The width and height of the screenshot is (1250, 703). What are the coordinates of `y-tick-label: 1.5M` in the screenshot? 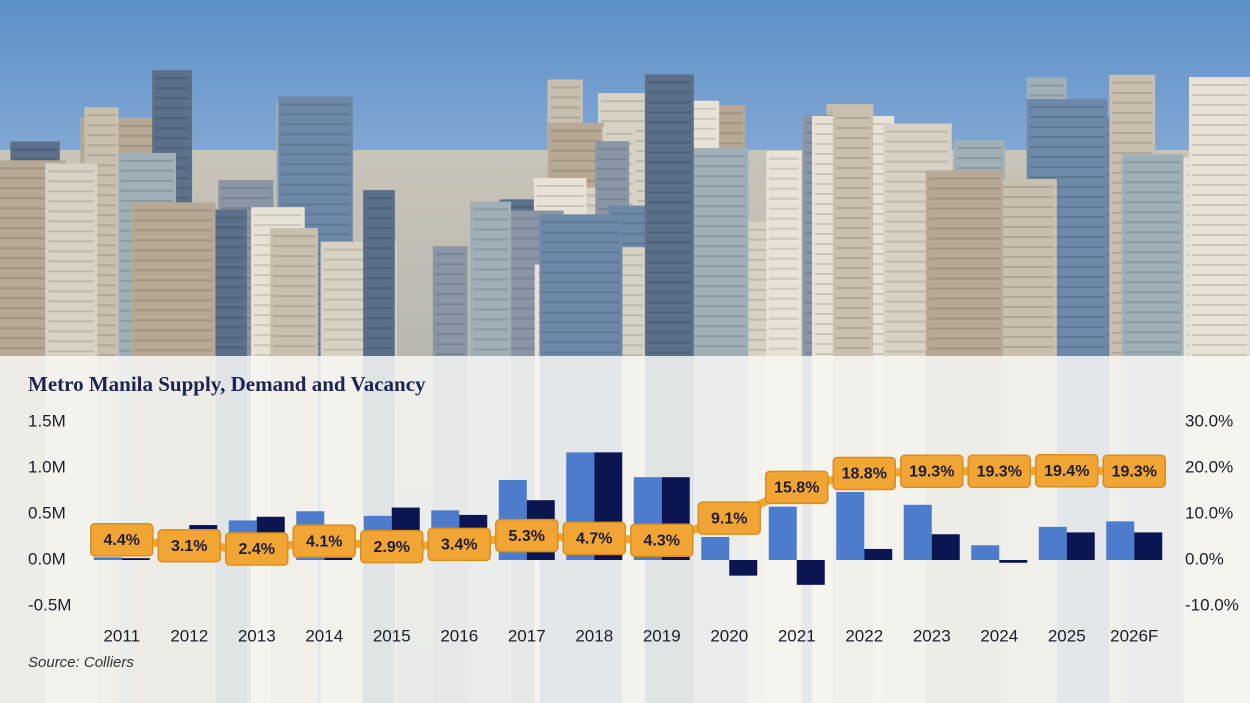 It's located at (47, 420).